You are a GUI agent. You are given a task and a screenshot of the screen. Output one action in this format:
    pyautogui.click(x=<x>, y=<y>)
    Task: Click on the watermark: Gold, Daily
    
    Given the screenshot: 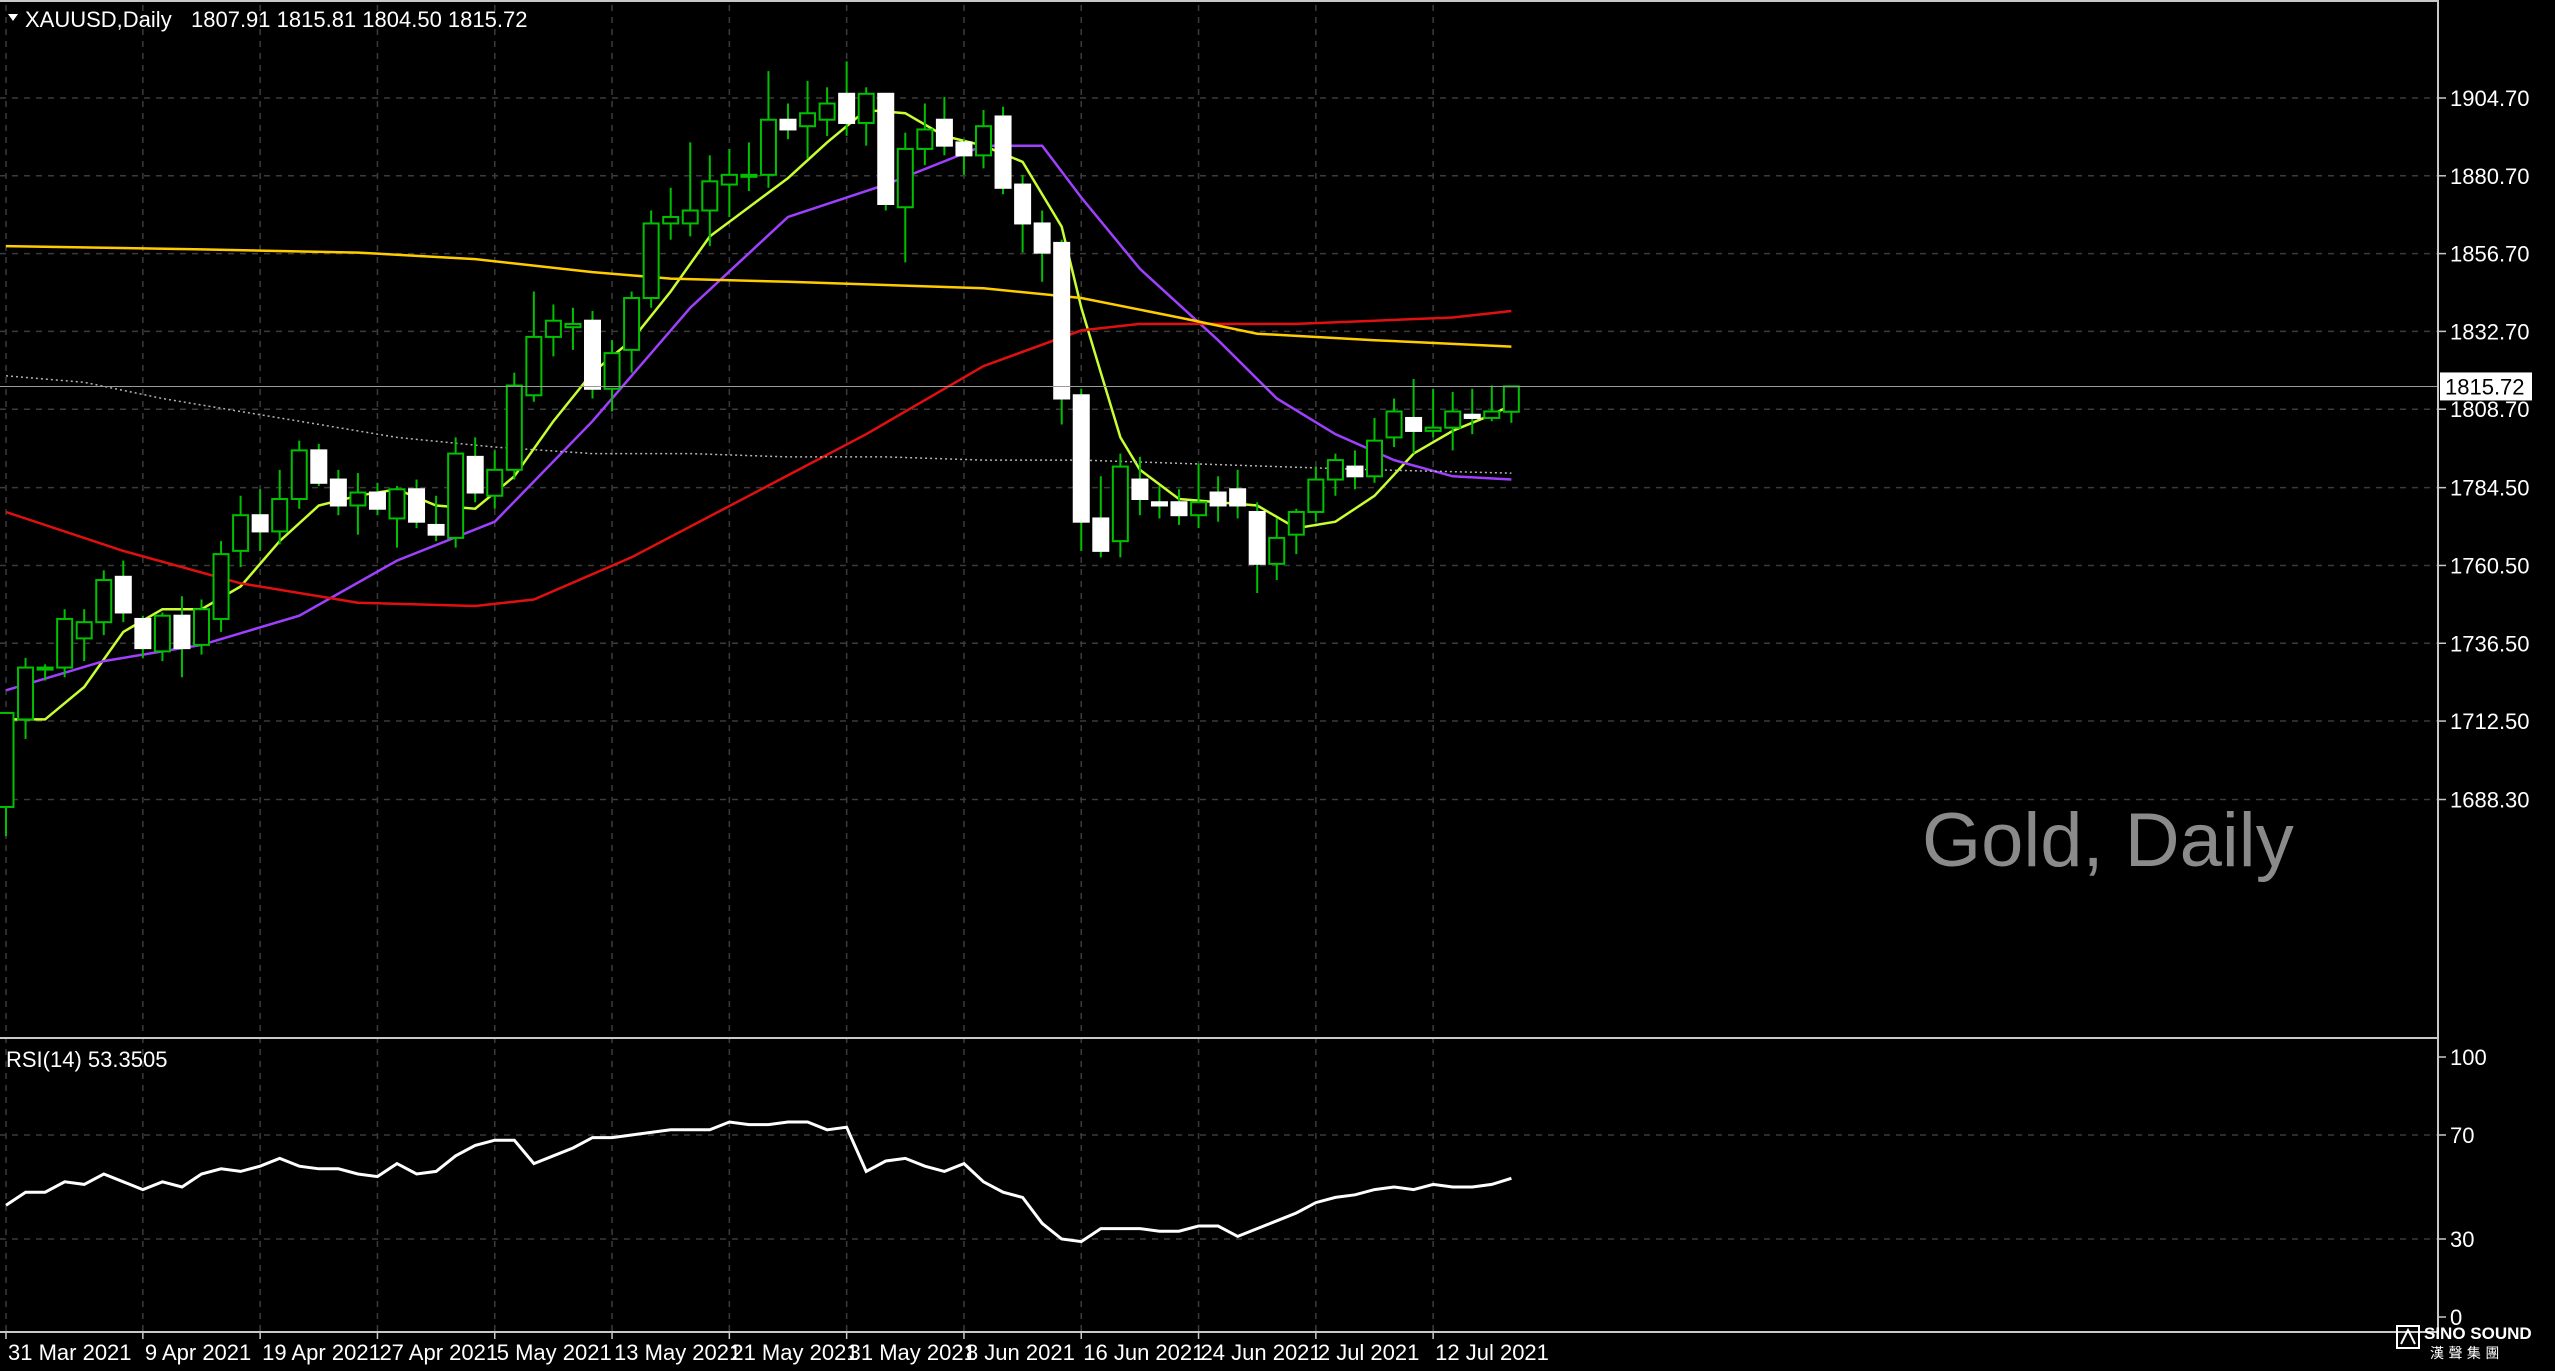 What is the action you would take?
    pyautogui.click(x=2108, y=840)
    